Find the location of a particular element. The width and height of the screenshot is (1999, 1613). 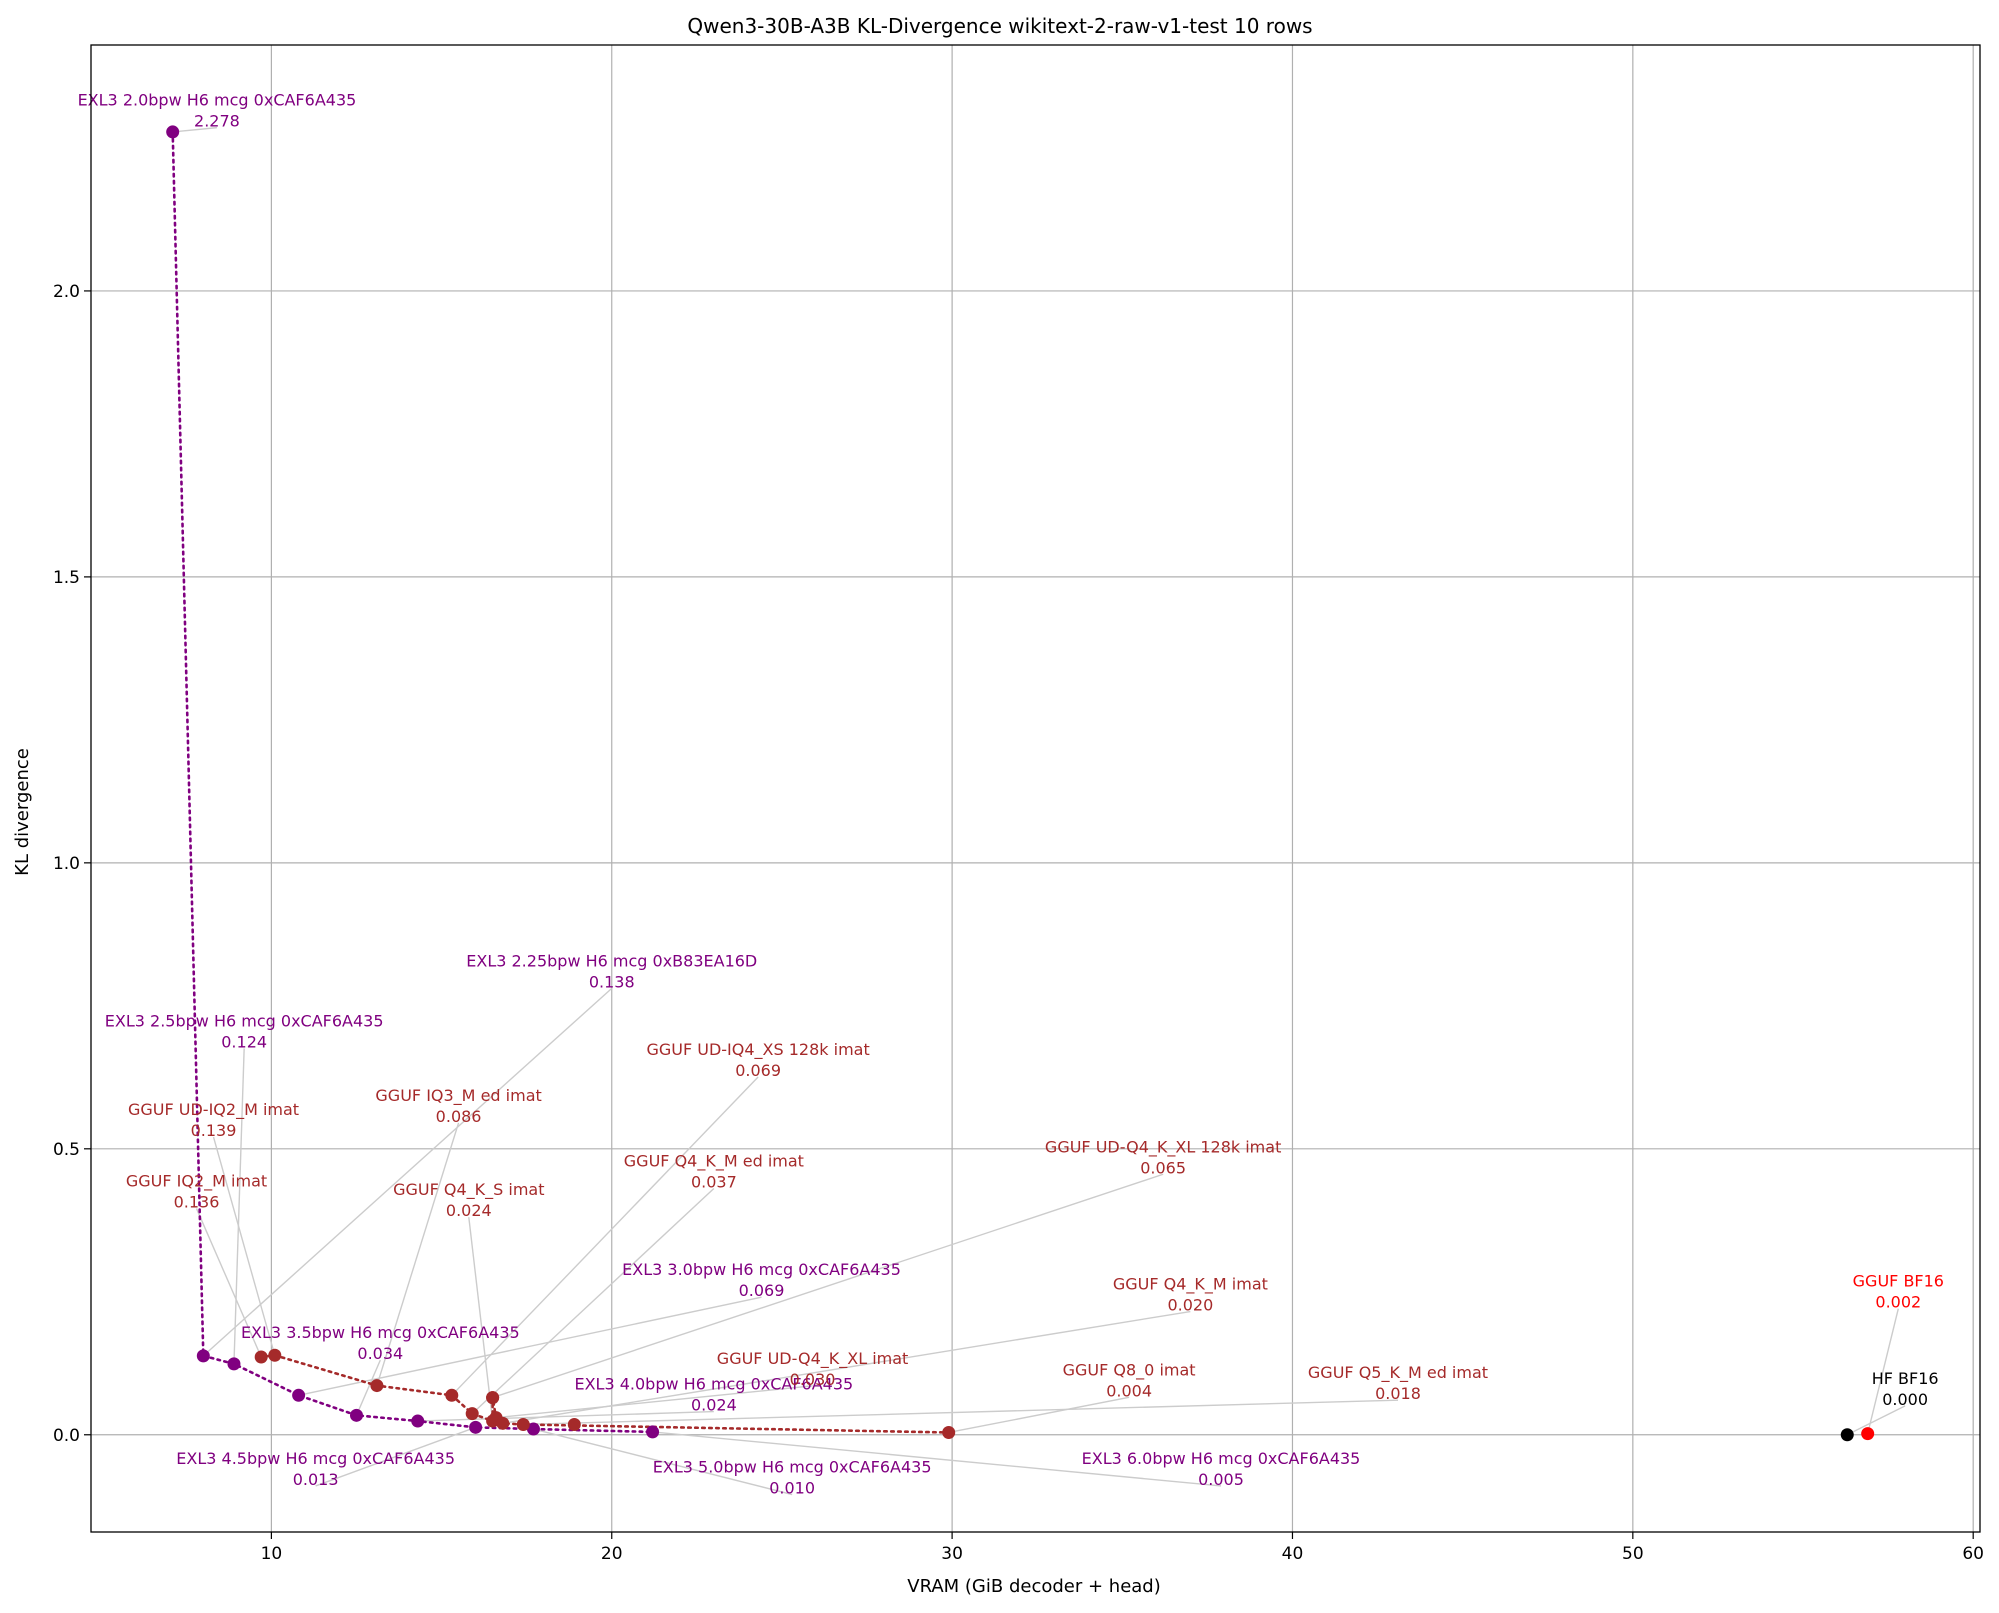

point-label: EXL3 5.0bpw H6 mcg 0xCAF6A435 is located at coordinates (792, 1467).